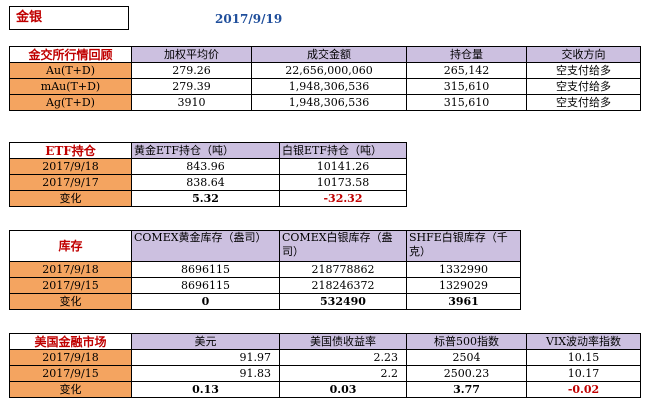  I want to click on us-market-header-row: 美国金融市场 美元 美国债收益率 标普500指数 VIX波动率指数, so click(325, 341).